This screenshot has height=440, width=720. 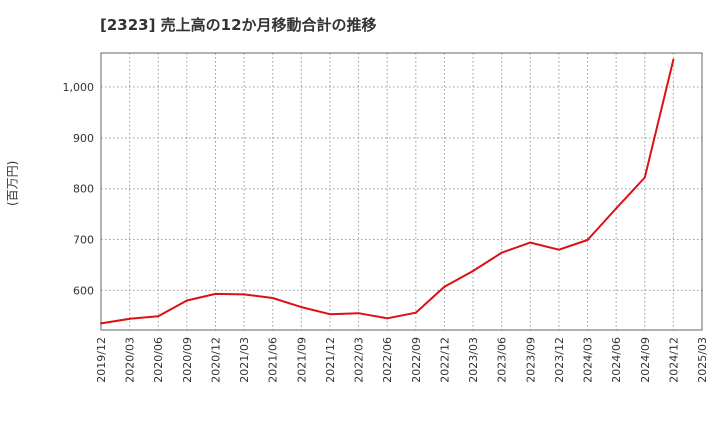 What do you see at coordinates (645, 360) in the screenshot?
I see `x-tick-label-2024-09: 2024/09` at bounding box center [645, 360].